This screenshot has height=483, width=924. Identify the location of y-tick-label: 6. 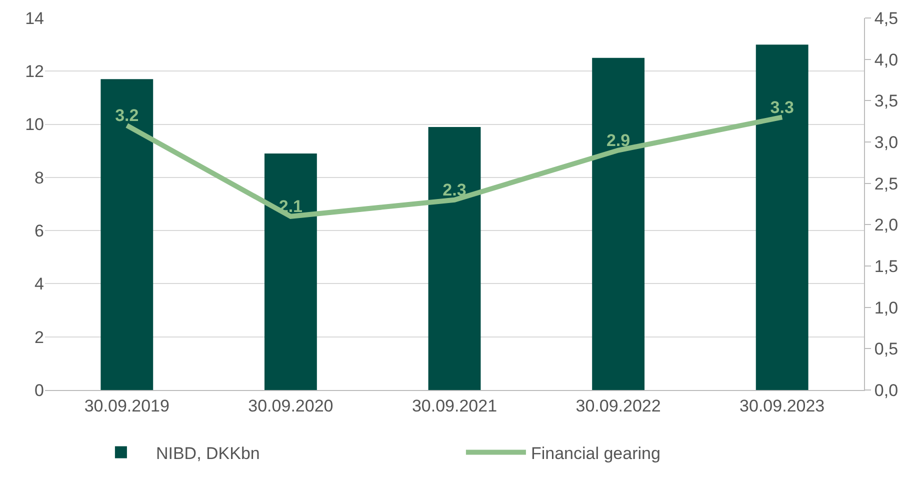
(39, 231).